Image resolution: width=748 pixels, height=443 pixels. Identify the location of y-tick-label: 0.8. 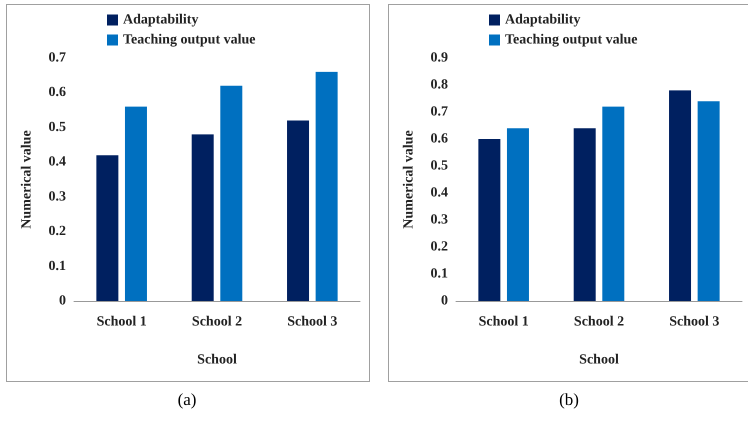
(439, 85).